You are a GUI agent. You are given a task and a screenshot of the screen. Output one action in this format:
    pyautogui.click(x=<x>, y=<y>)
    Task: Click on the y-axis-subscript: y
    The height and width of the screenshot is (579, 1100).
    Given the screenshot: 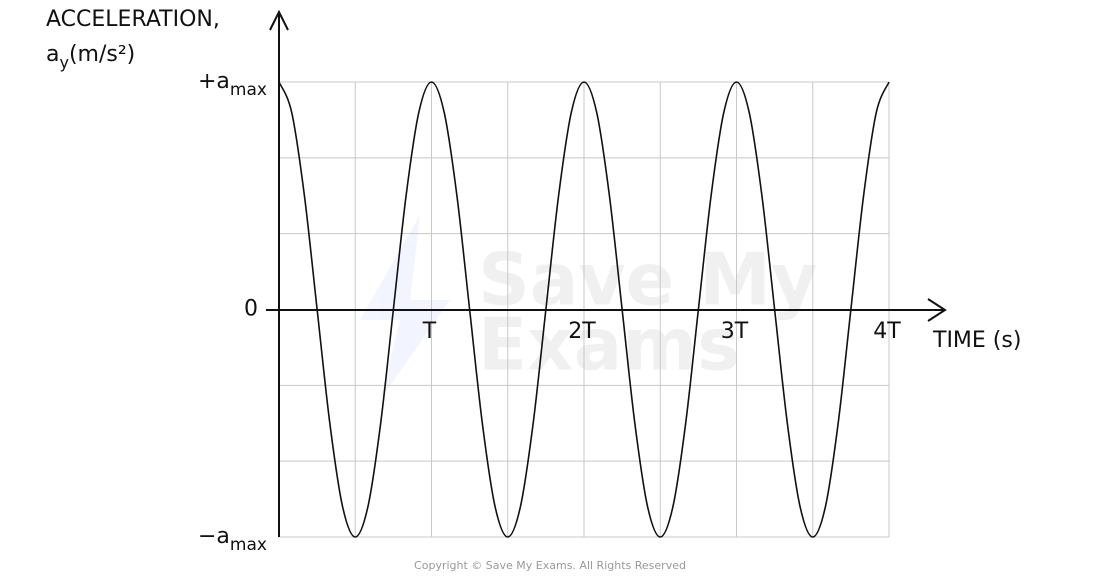 What is the action you would take?
    pyautogui.click(x=63, y=62)
    